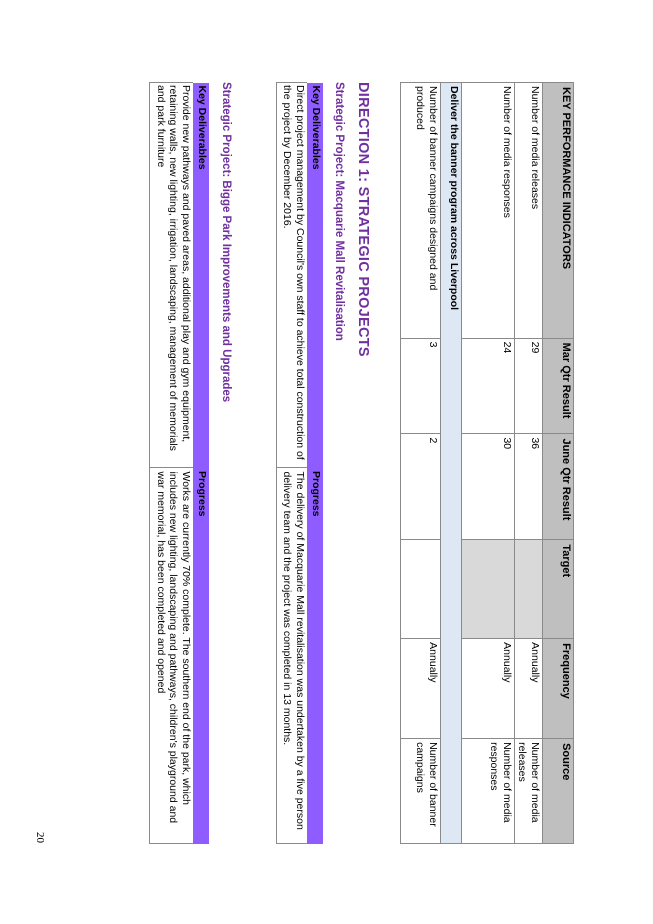 The width and height of the screenshot is (653, 924). Describe the element at coordinates (488, 386) in the screenshot. I see `kpi-mar: 24` at that location.